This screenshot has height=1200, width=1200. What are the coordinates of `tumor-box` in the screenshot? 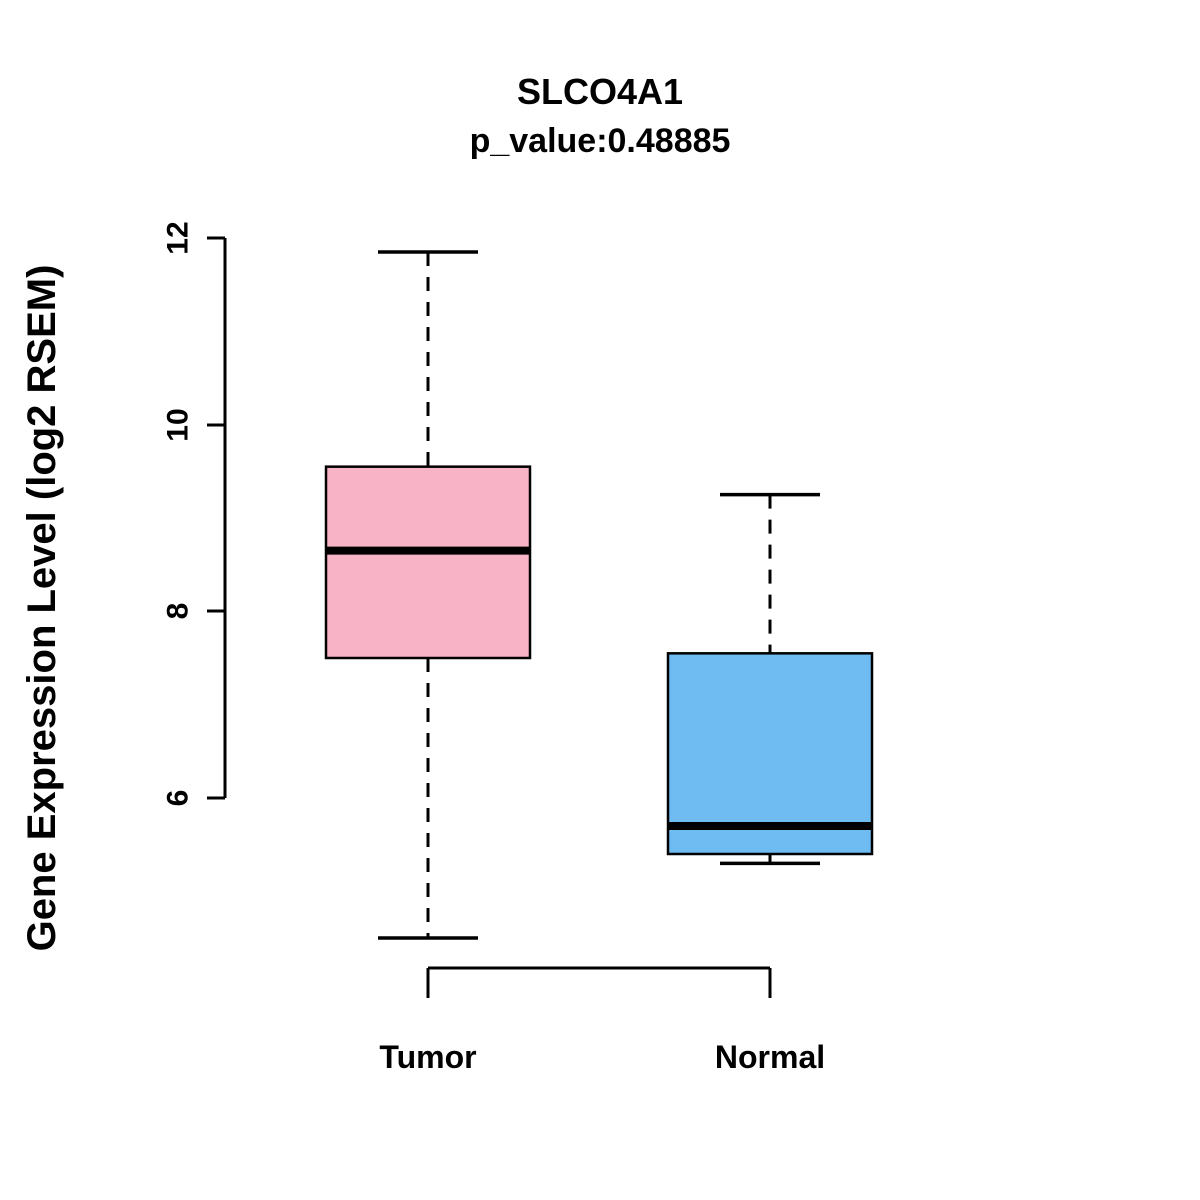 It's located at (428, 562).